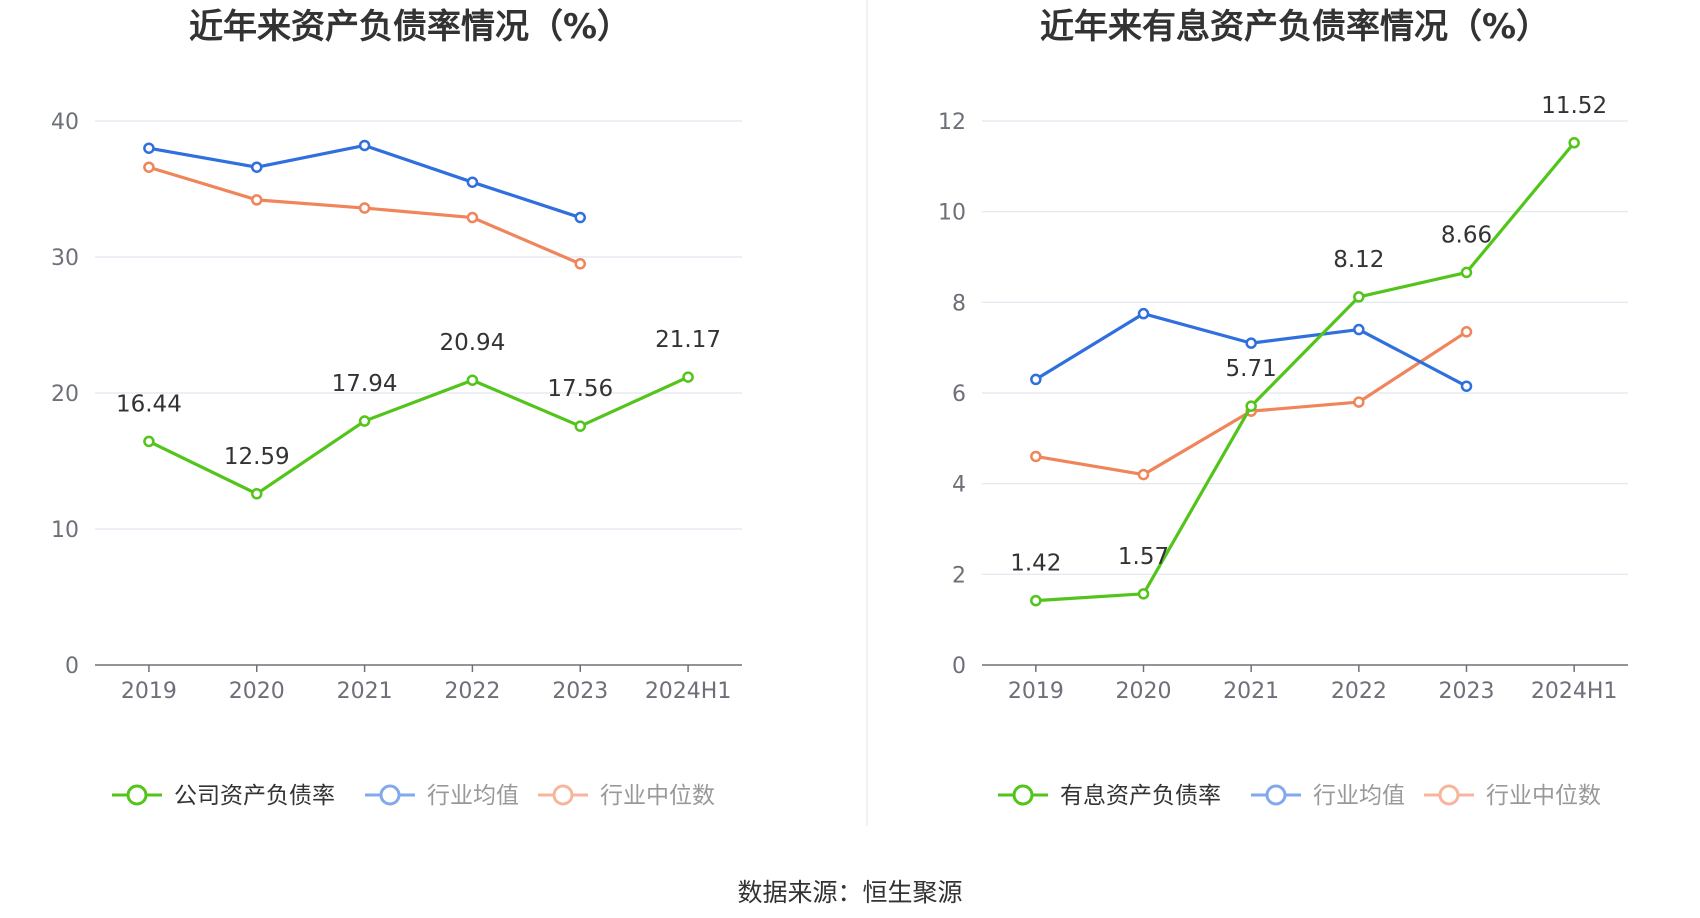  What do you see at coordinates (1574, 106) in the screenshot?
I see `data-label-1-5: 11.52` at bounding box center [1574, 106].